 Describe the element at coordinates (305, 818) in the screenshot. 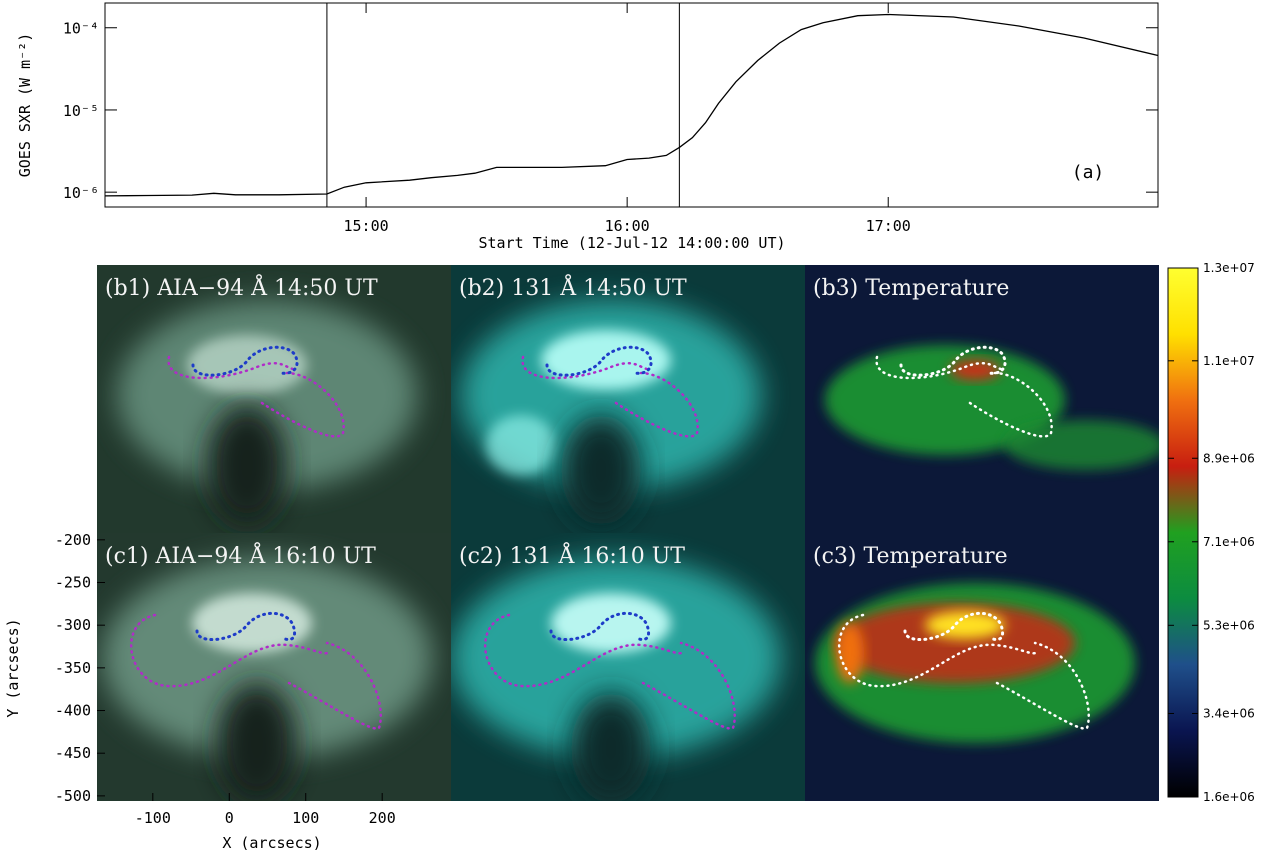

I see `x-tick-label: 100` at that location.